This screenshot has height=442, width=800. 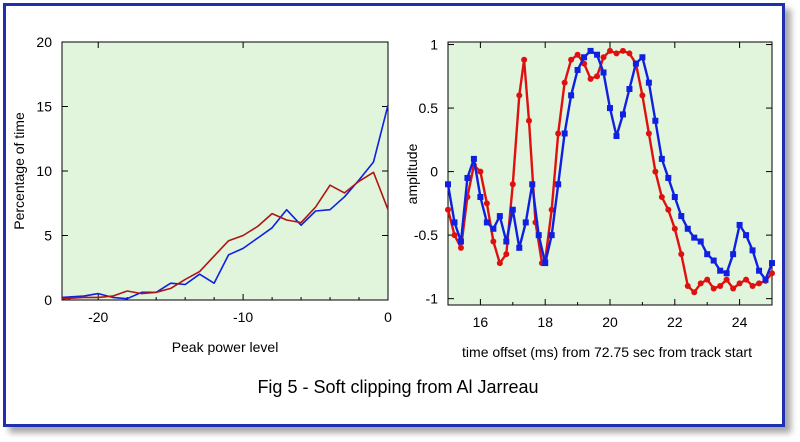 I want to click on right-y-tick-label: 0, so click(x=434, y=172).